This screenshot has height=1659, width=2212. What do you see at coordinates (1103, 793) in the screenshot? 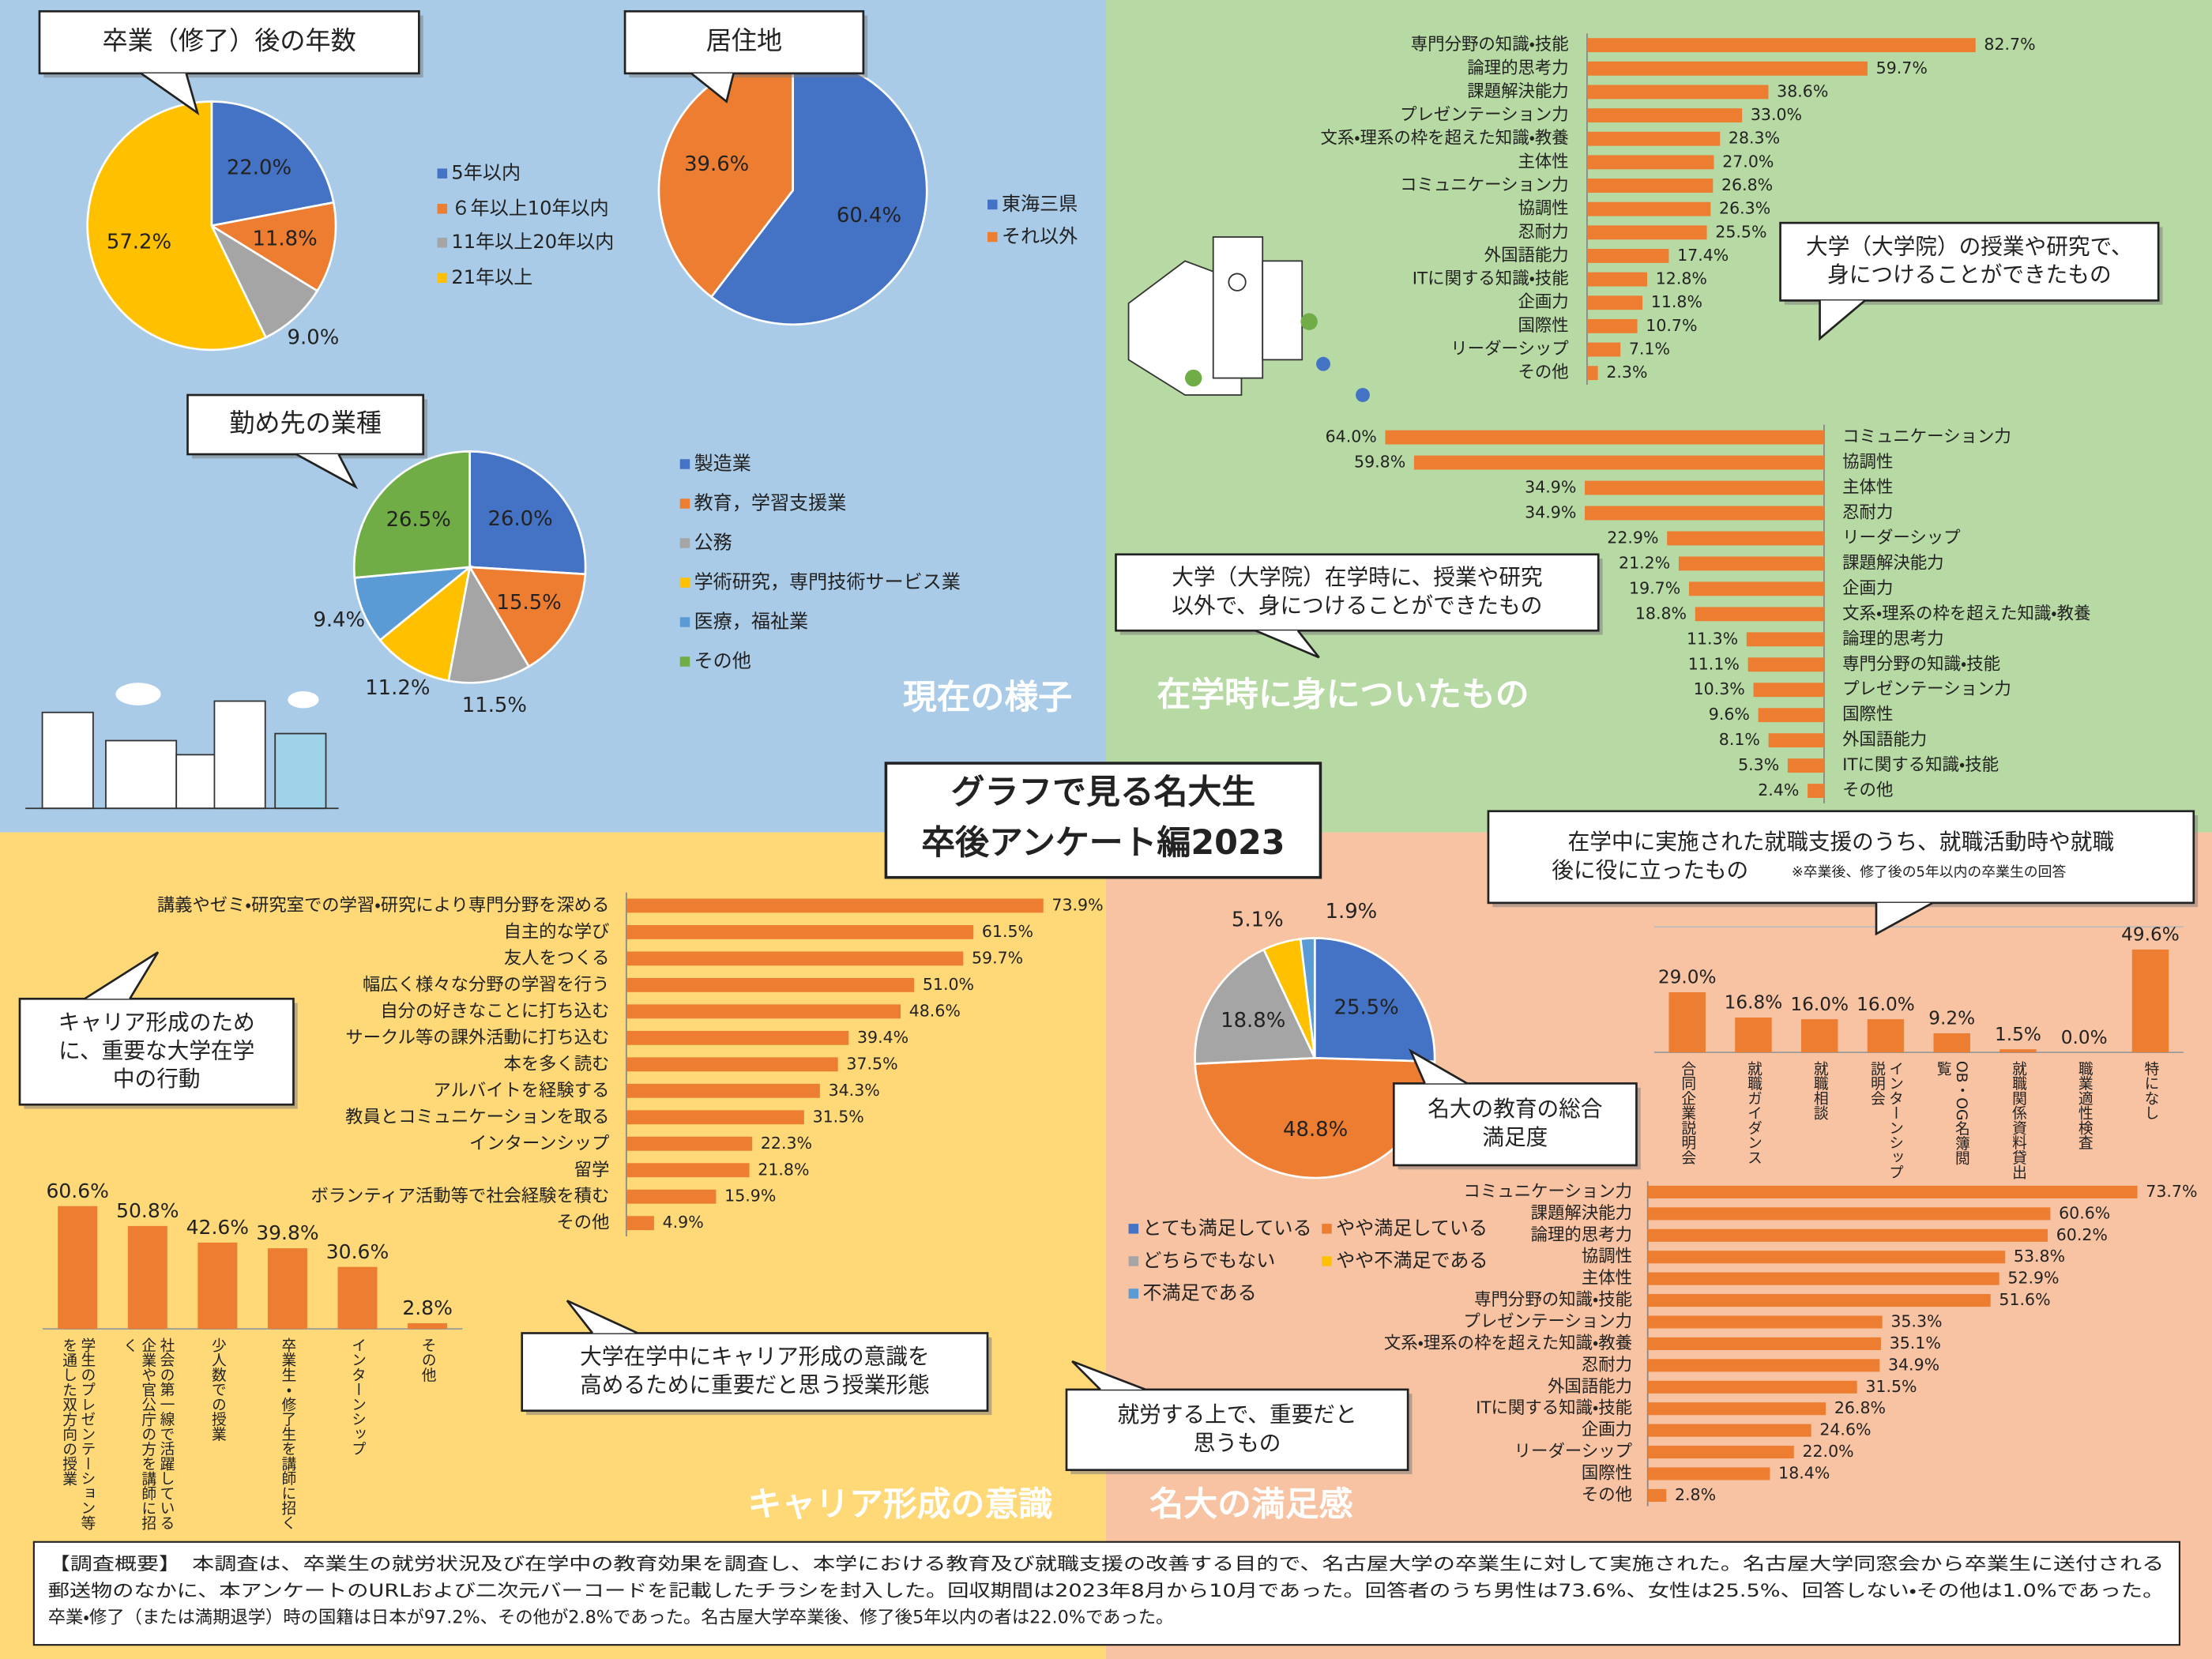
I see `main-title: グラフで見る名大生` at bounding box center [1103, 793].